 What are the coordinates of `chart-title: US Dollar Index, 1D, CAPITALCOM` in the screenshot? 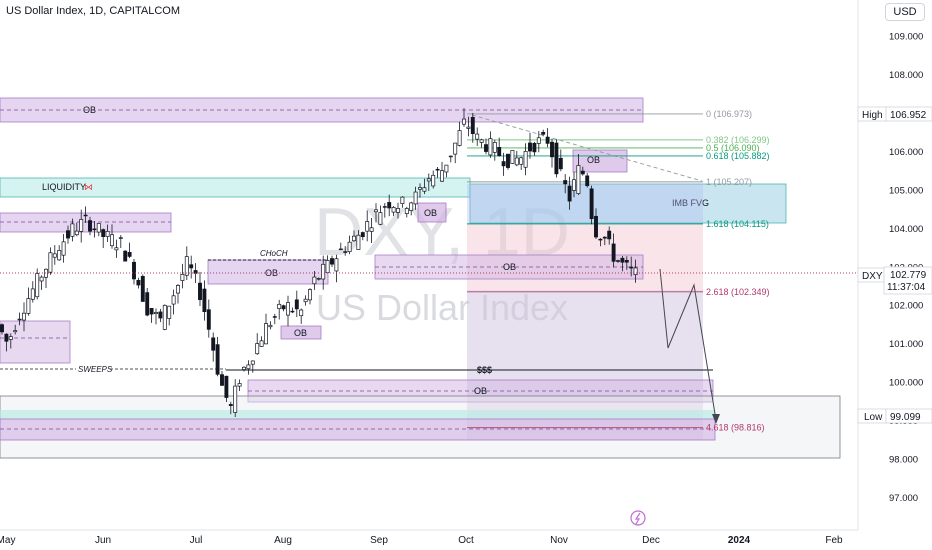 It's located at (93, 11).